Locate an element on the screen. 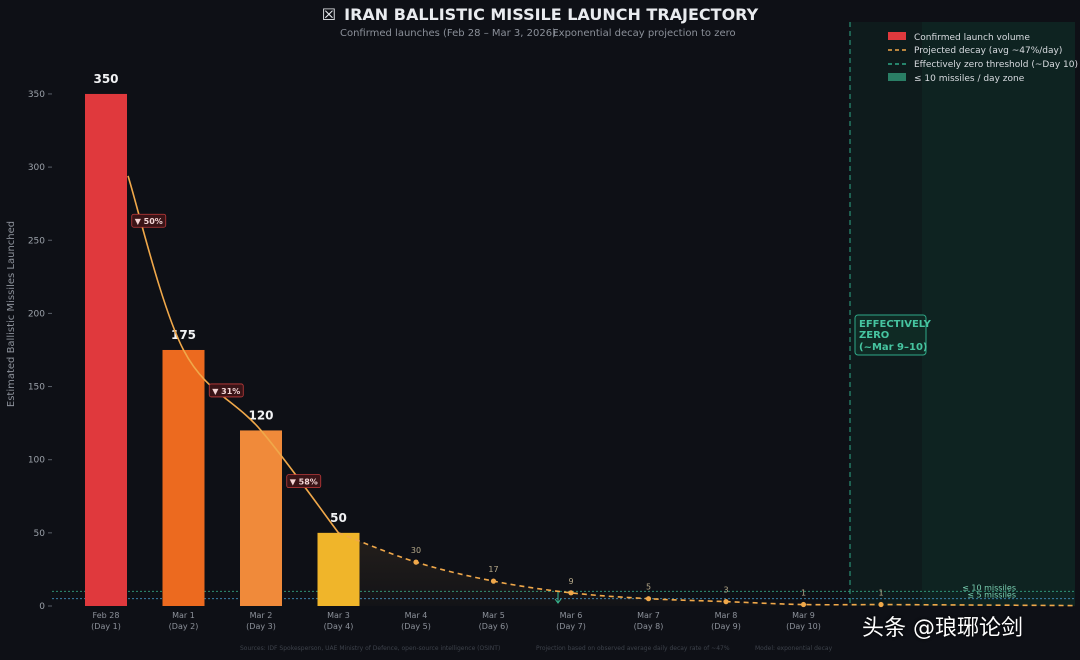 The height and width of the screenshot is (660, 1080). x-cat-date-4: Mar 4 is located at coordinates (416, 615).